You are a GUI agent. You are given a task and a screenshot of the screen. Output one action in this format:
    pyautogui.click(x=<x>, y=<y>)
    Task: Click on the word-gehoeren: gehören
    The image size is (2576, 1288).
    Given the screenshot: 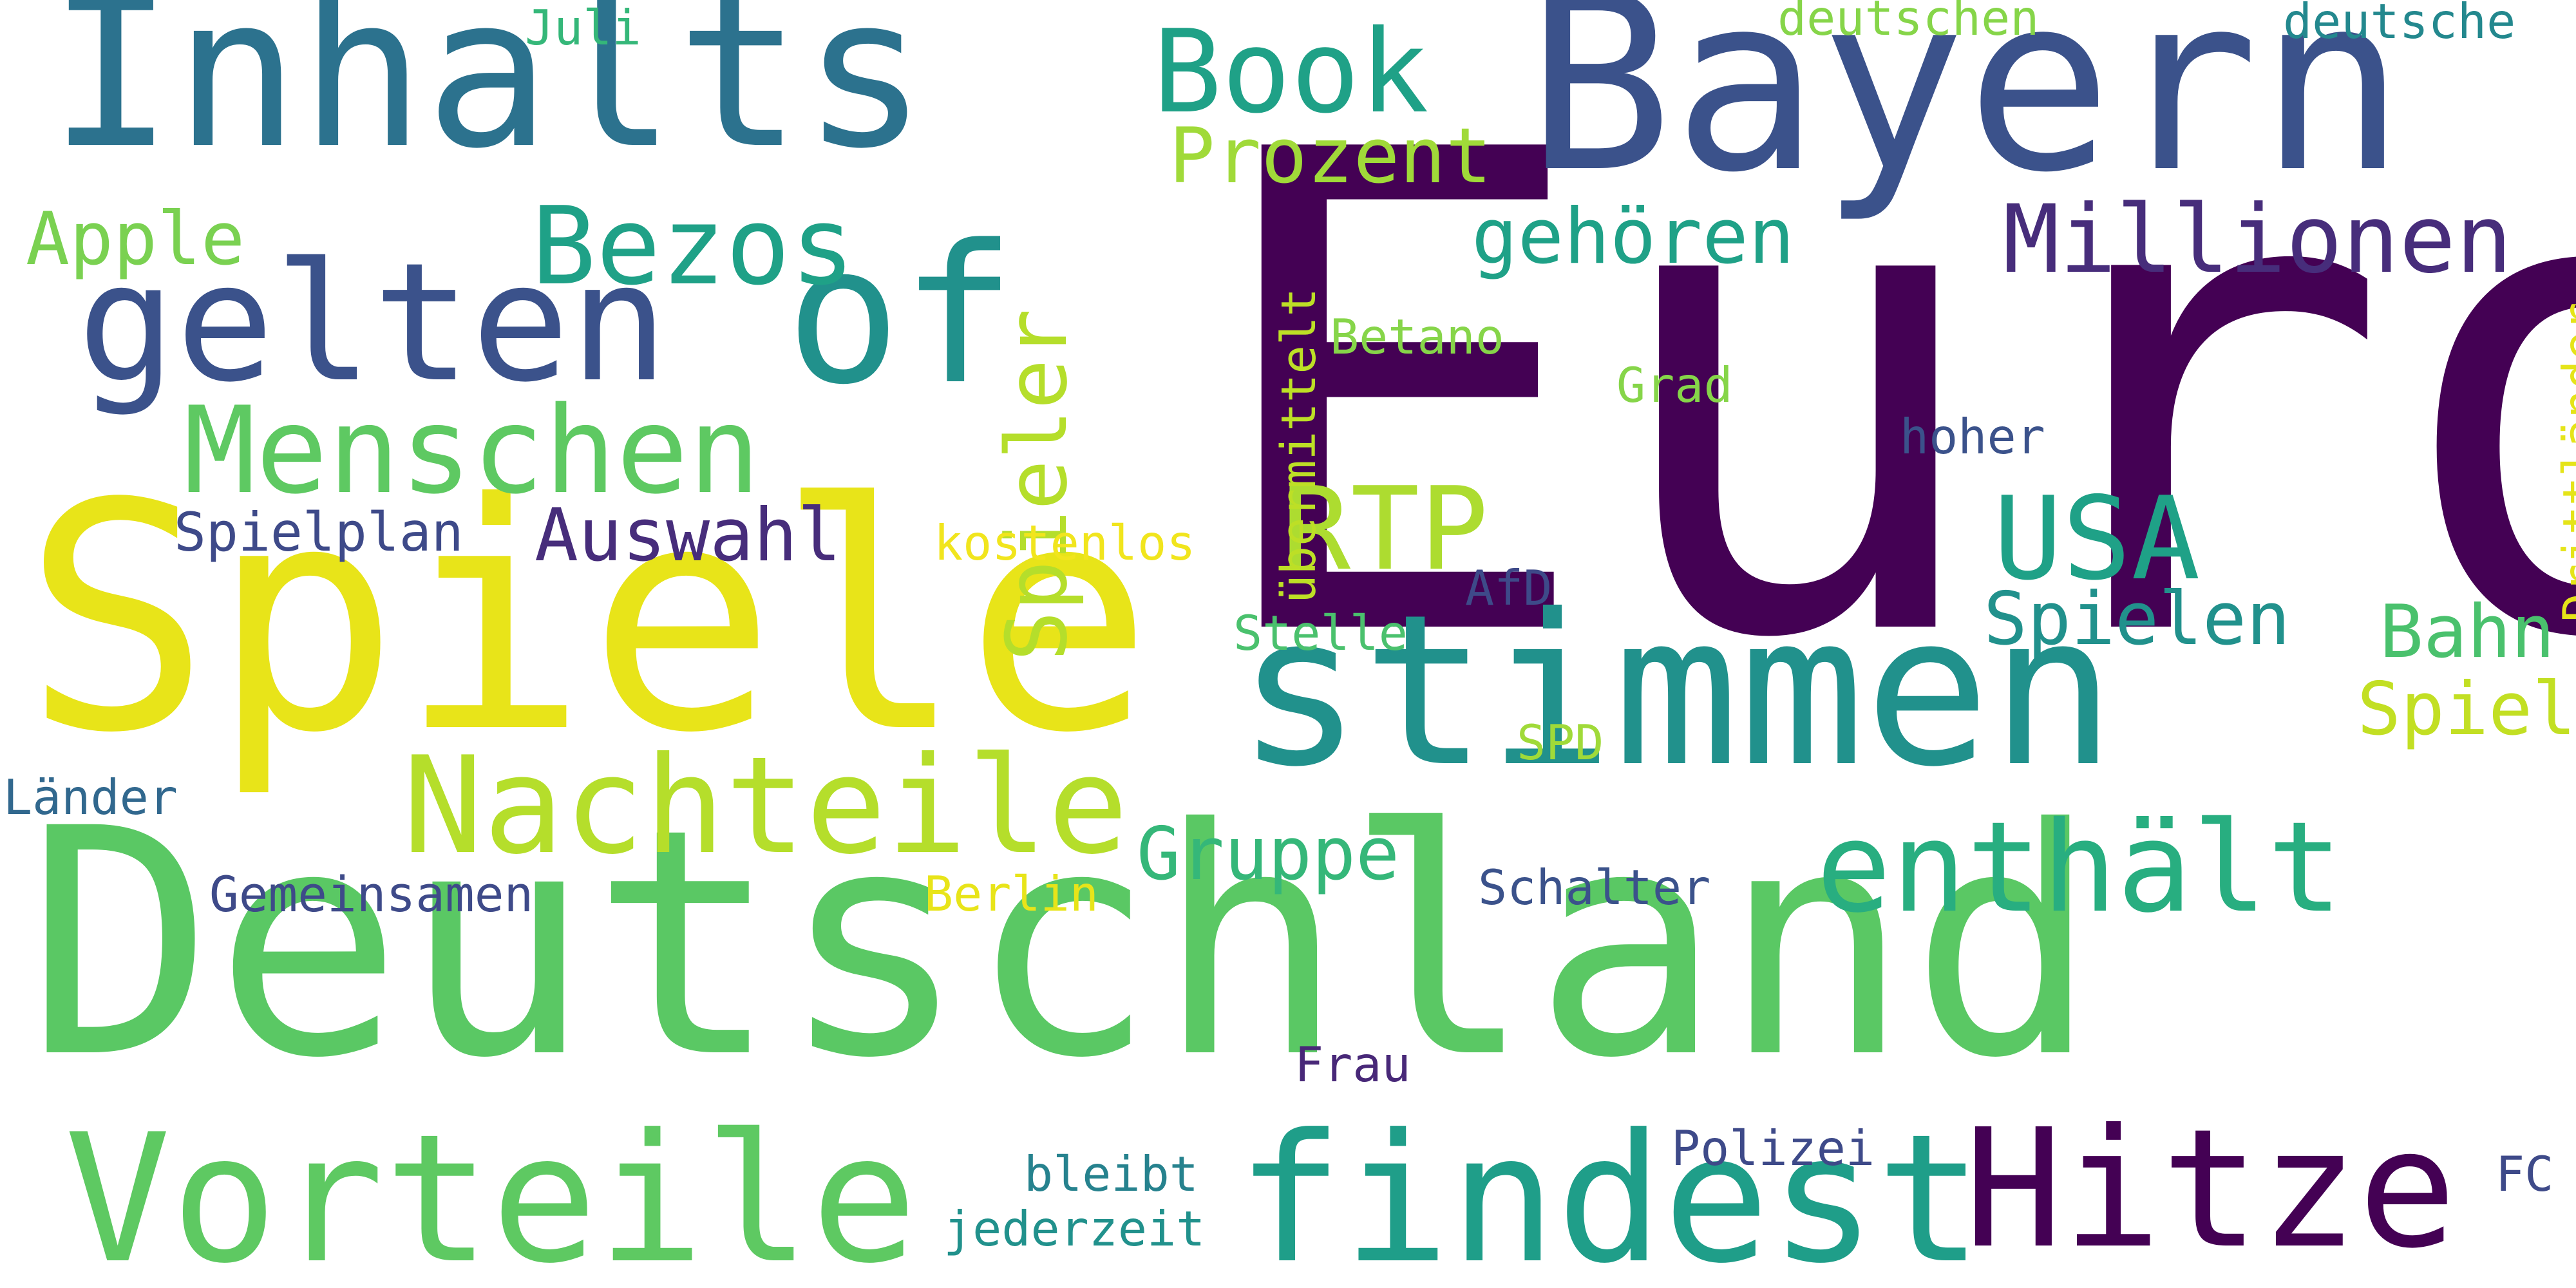 What is the action you would take?
    pyautogui.click(x=1634, y=237)
    